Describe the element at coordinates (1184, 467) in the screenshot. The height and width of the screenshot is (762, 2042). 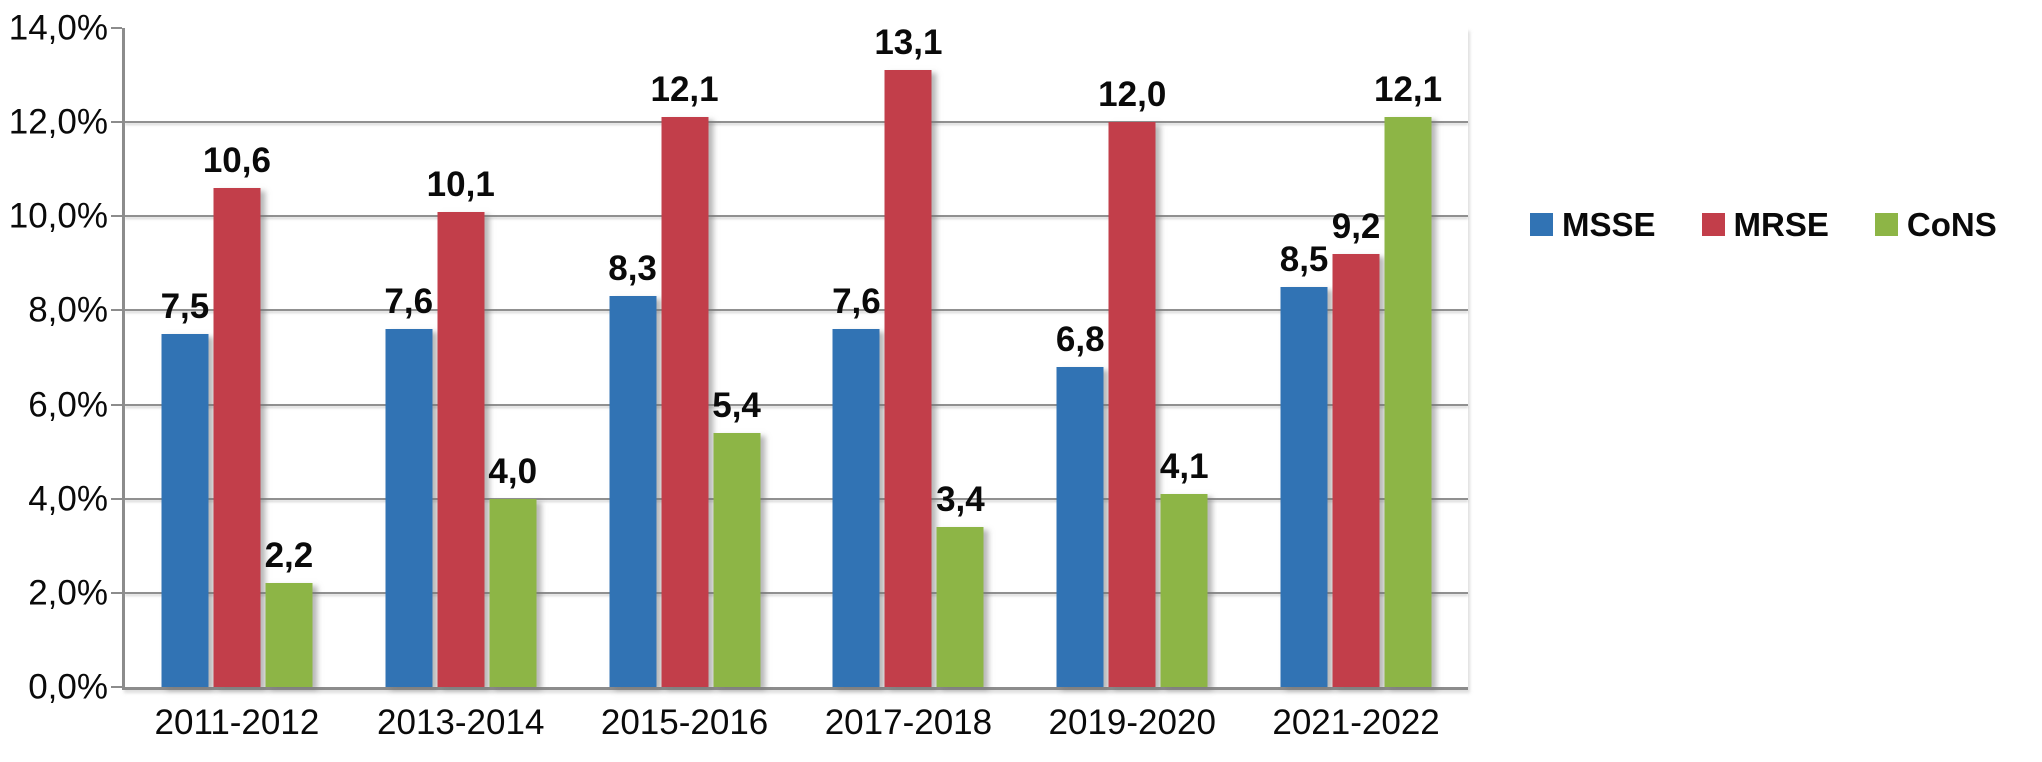
I see `bar-value-label: 4,1` at that location.